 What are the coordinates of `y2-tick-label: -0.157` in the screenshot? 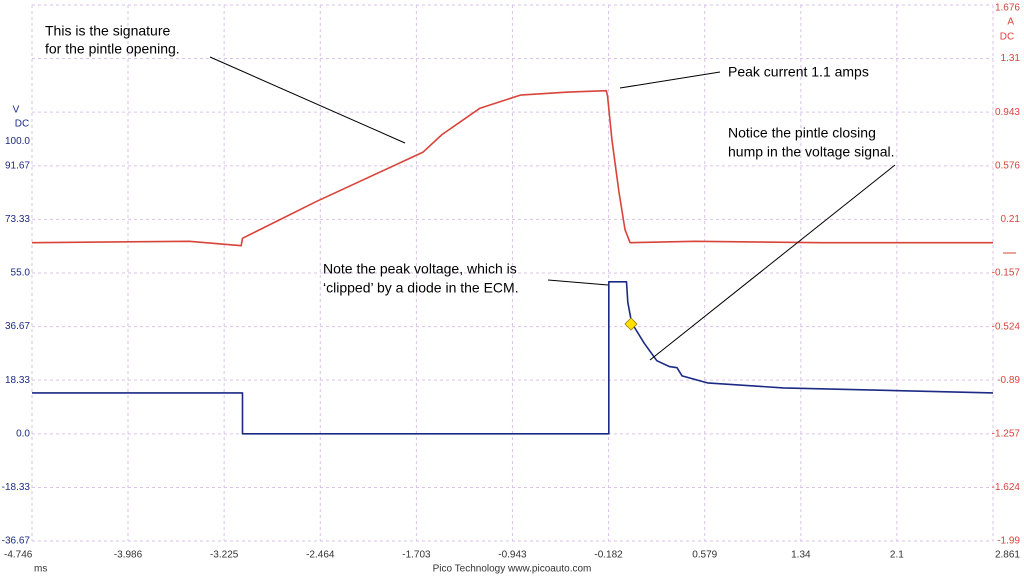 It's located at (1006, 273).